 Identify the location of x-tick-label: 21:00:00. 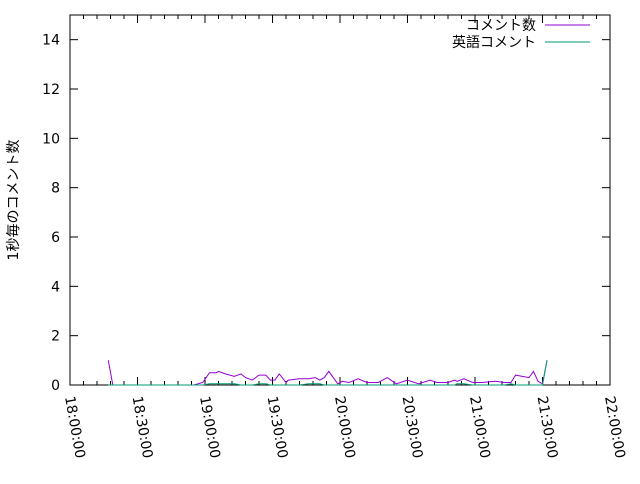
(479, 427).